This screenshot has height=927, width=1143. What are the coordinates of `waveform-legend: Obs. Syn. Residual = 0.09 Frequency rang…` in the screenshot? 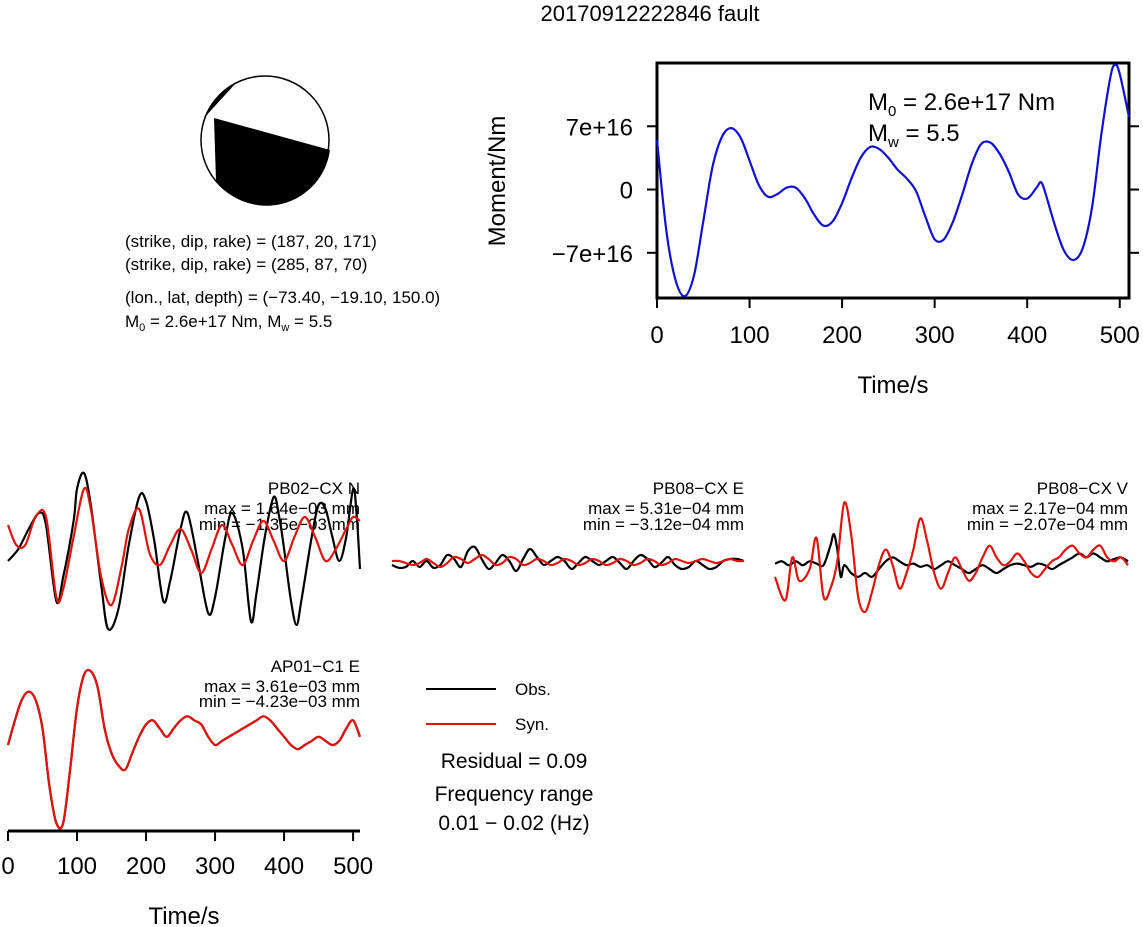 It's located at (509, 757).